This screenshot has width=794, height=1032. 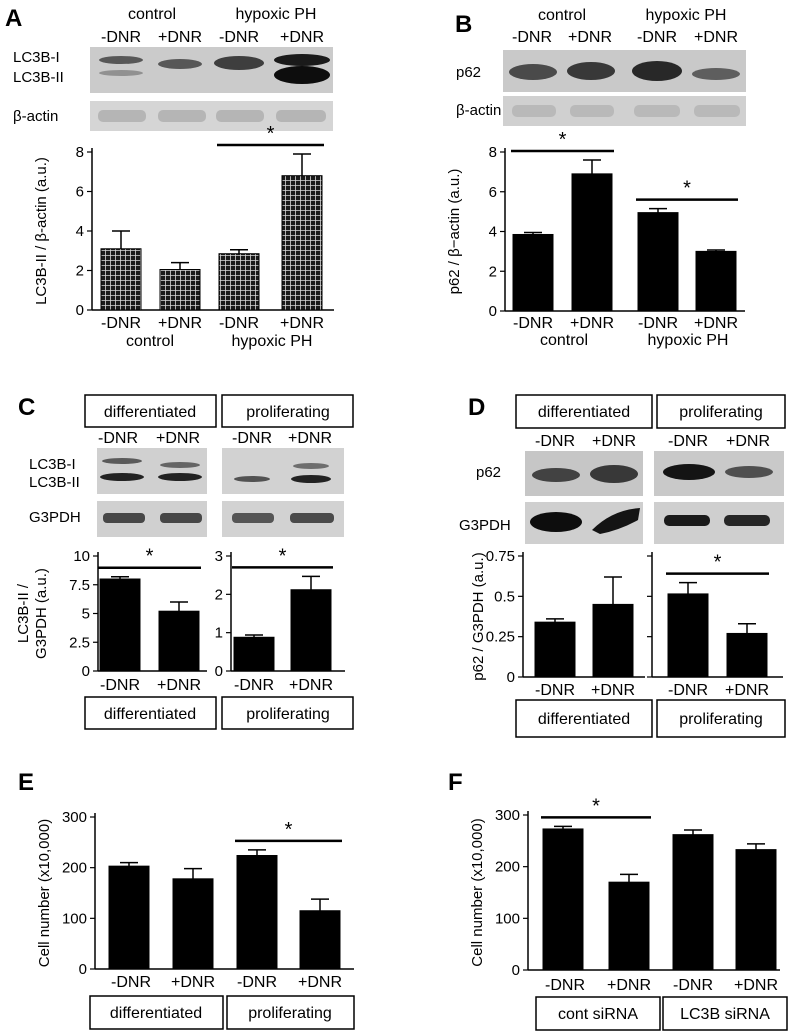 I want to click on y-axis-label: Cell number (x10,000), so click(x=477, y=892).